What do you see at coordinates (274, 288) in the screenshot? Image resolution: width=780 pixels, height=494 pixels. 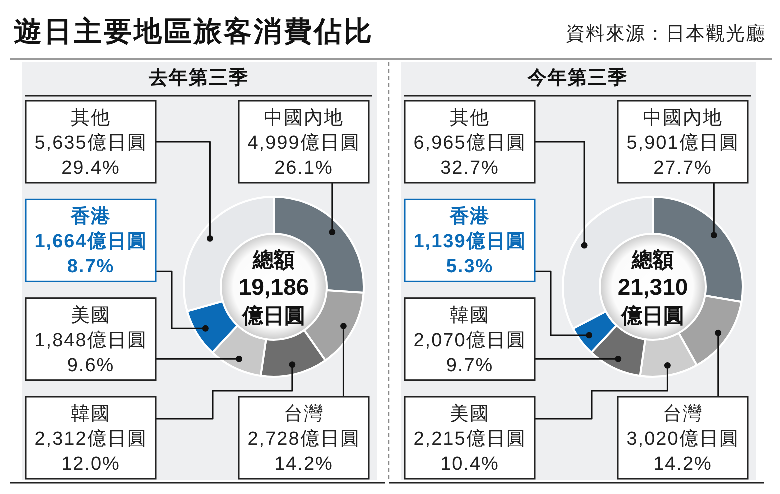 I see `text: 總額 19,186 億日圓` at bounding box center [274, 288].